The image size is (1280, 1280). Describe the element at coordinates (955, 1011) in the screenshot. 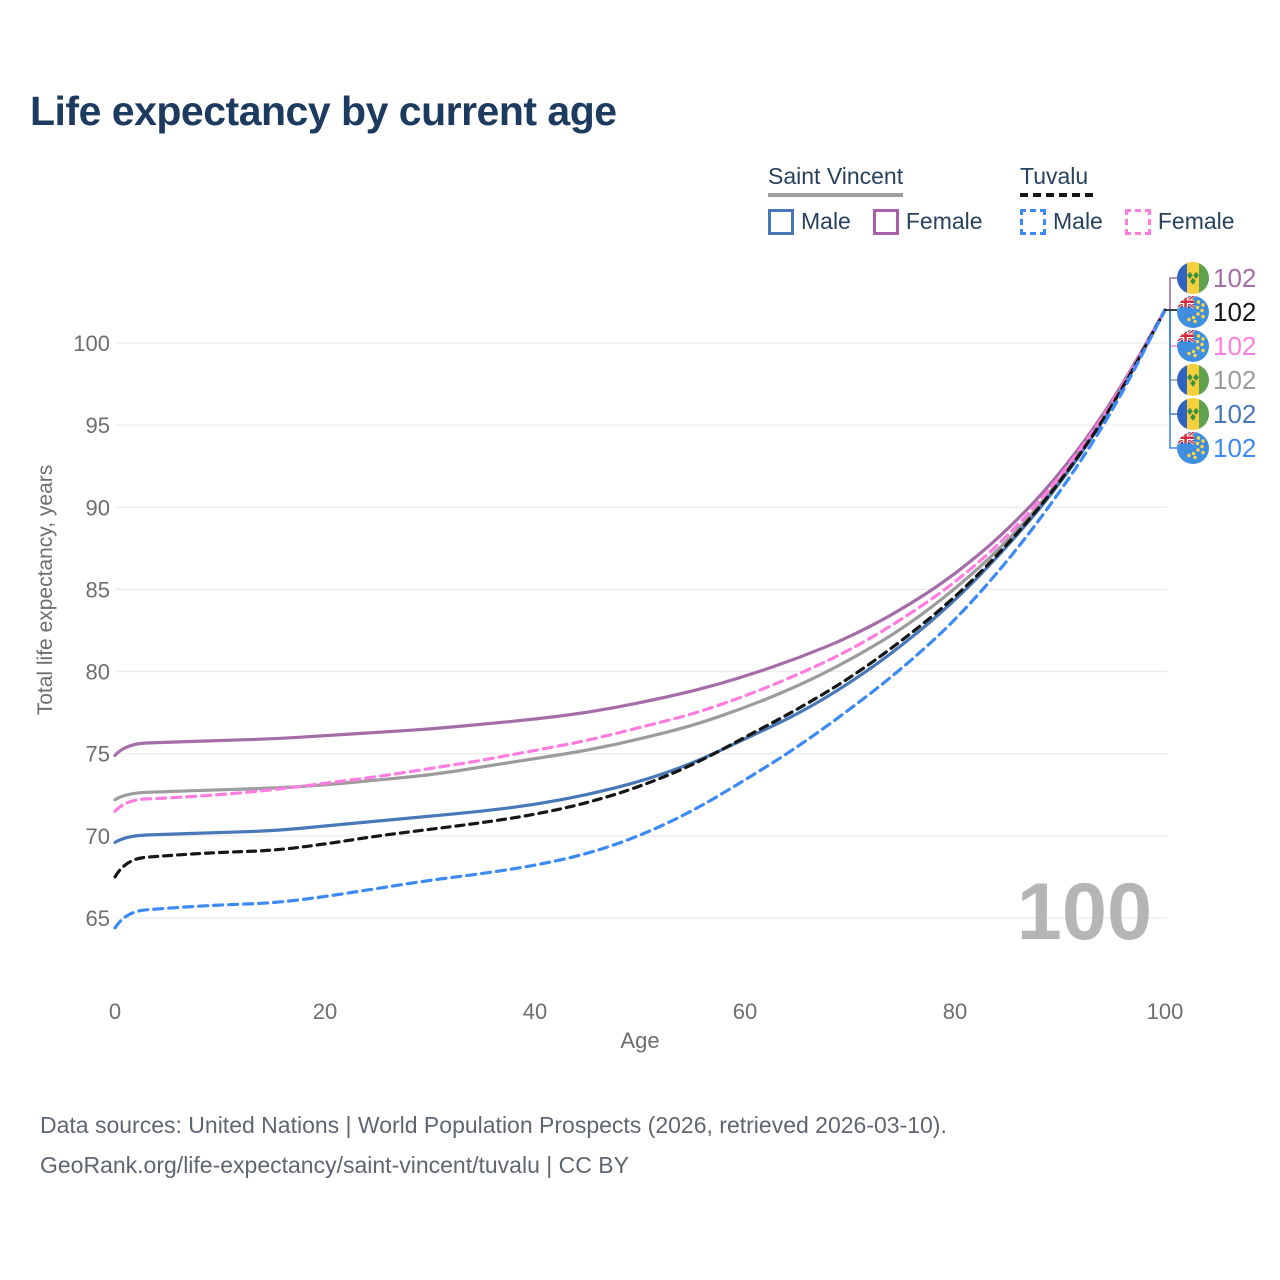

I see `x-tick-80: 80` at that location.